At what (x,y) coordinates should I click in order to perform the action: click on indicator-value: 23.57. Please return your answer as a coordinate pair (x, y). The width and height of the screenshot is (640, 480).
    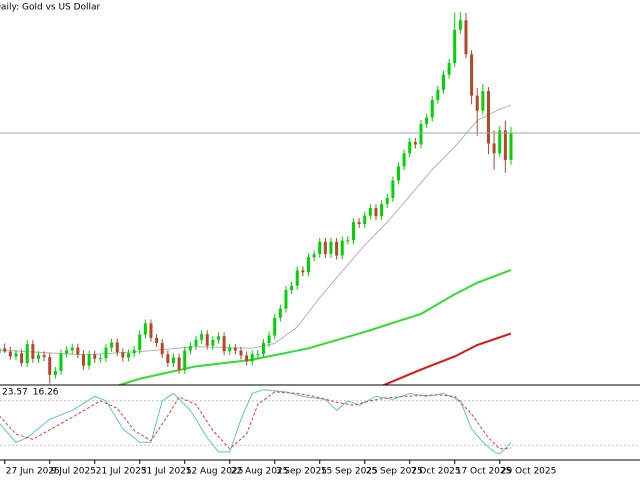
    Looking at the image, I should click on (15, 393).